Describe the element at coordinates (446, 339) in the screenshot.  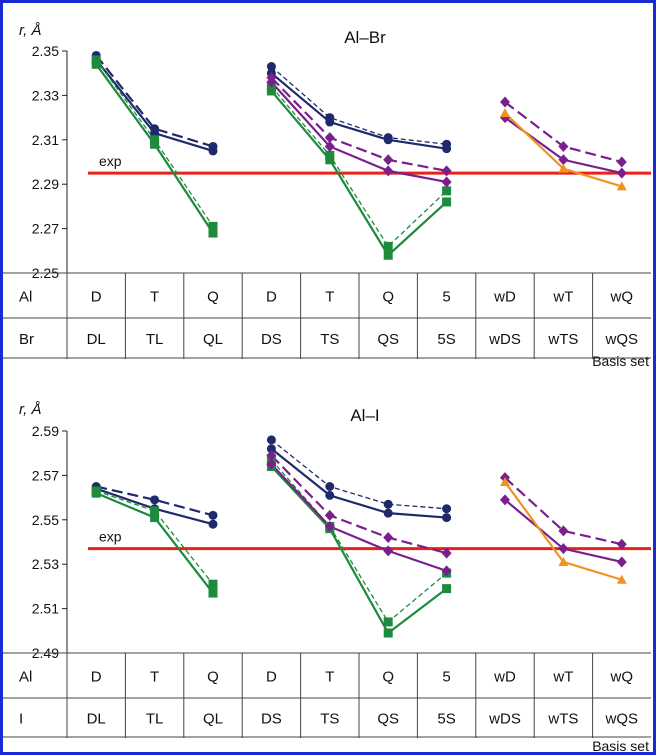
I see `category-label-halogen: 5S` at that location.